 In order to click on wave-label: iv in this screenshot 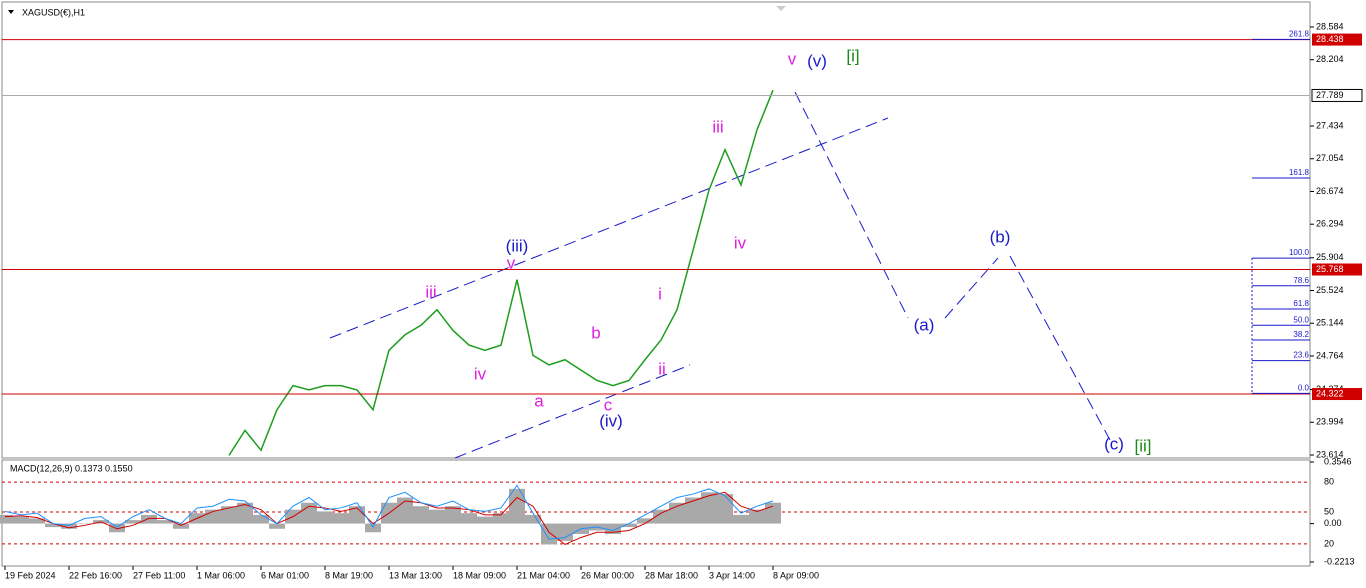, I will do `click(740, 242)`.